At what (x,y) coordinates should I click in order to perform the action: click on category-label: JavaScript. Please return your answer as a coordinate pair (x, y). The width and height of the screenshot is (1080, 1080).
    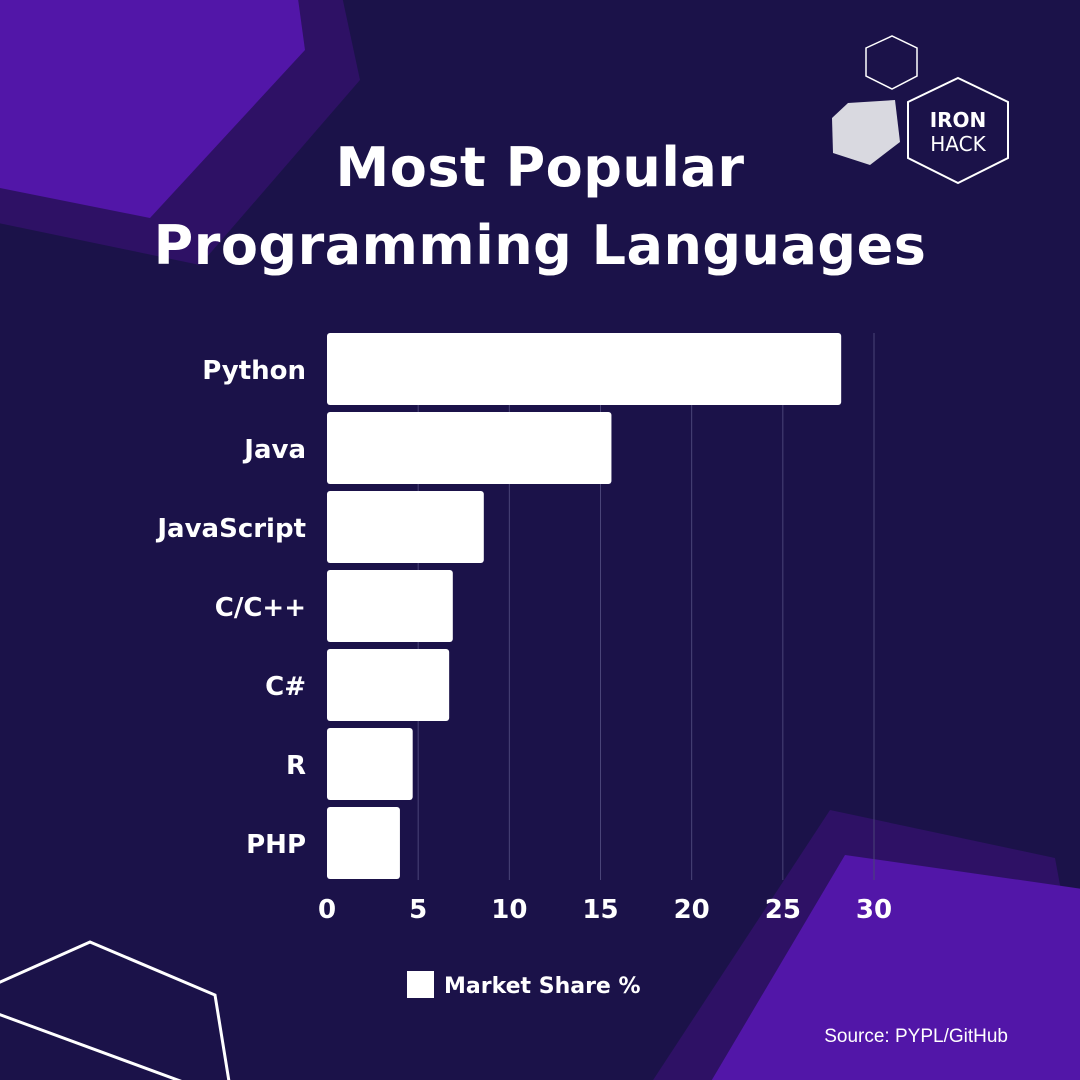
    Looking at the image, I should click on (230, 529).